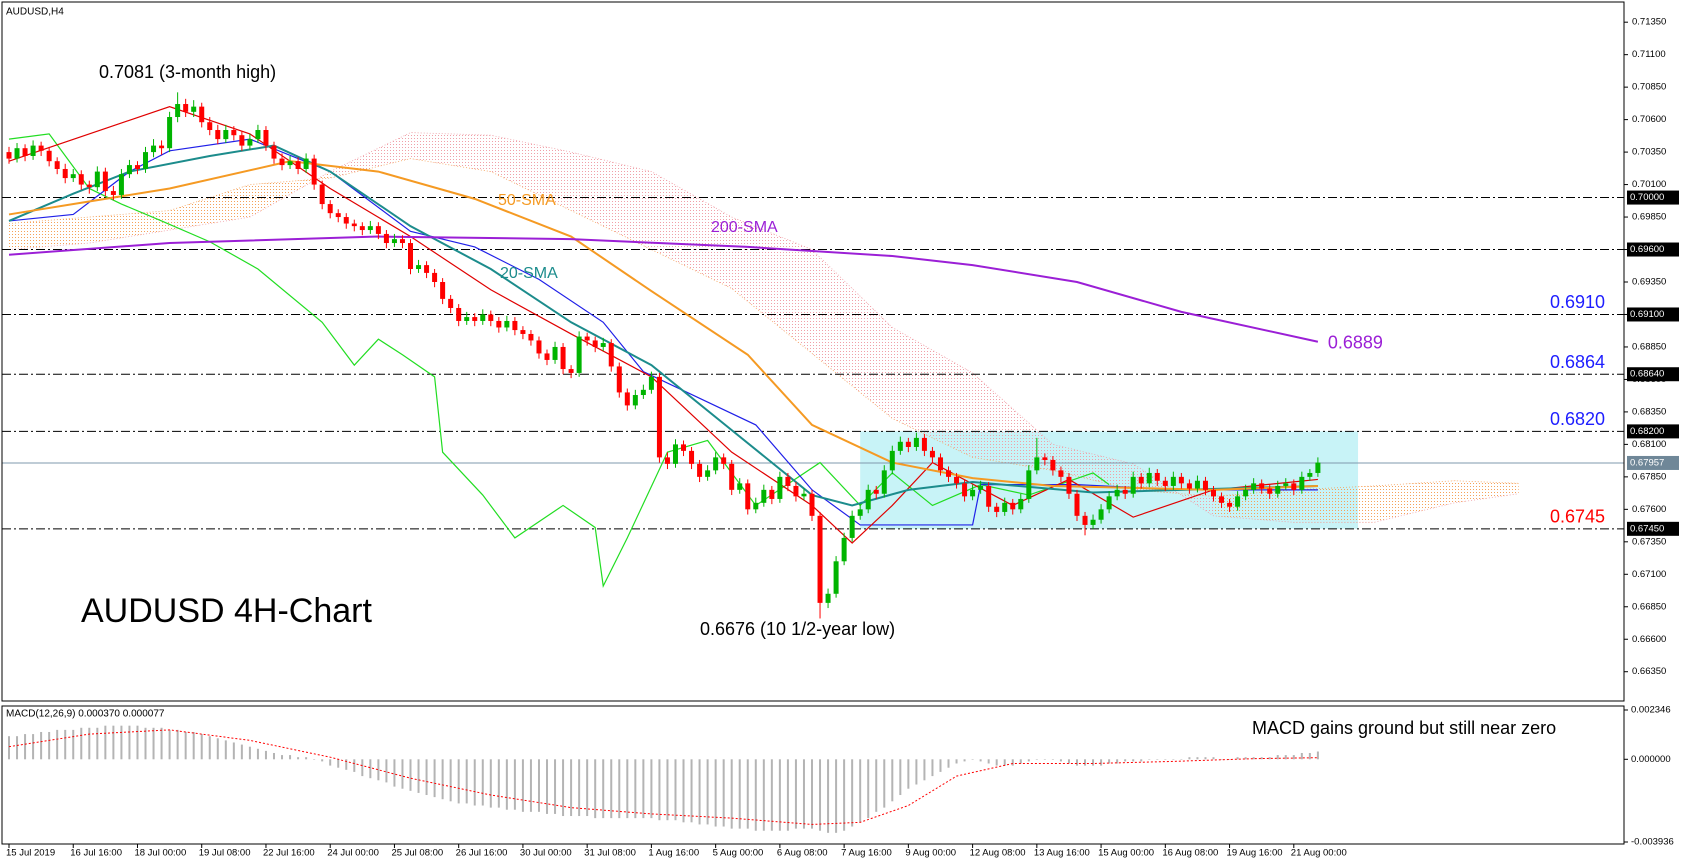 The height and width of the screenshot is (860, 1684). Describe the element at coordinates (1649, 574) in the screenshot. I see `y-tick-label: 0.67100` at that location.